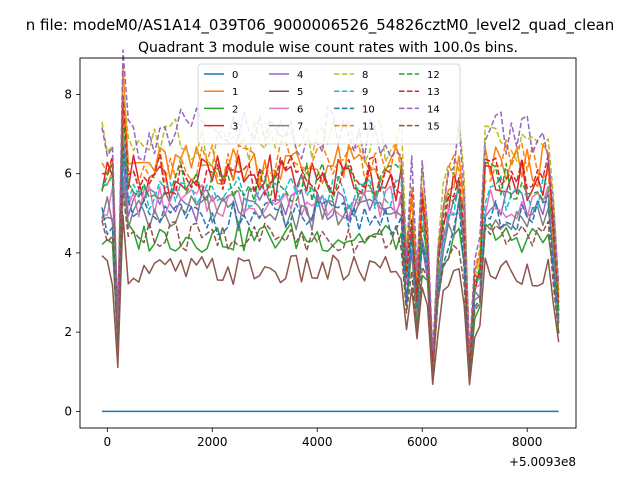  I want to click on legend-label-5: 5, so click(300, 92).